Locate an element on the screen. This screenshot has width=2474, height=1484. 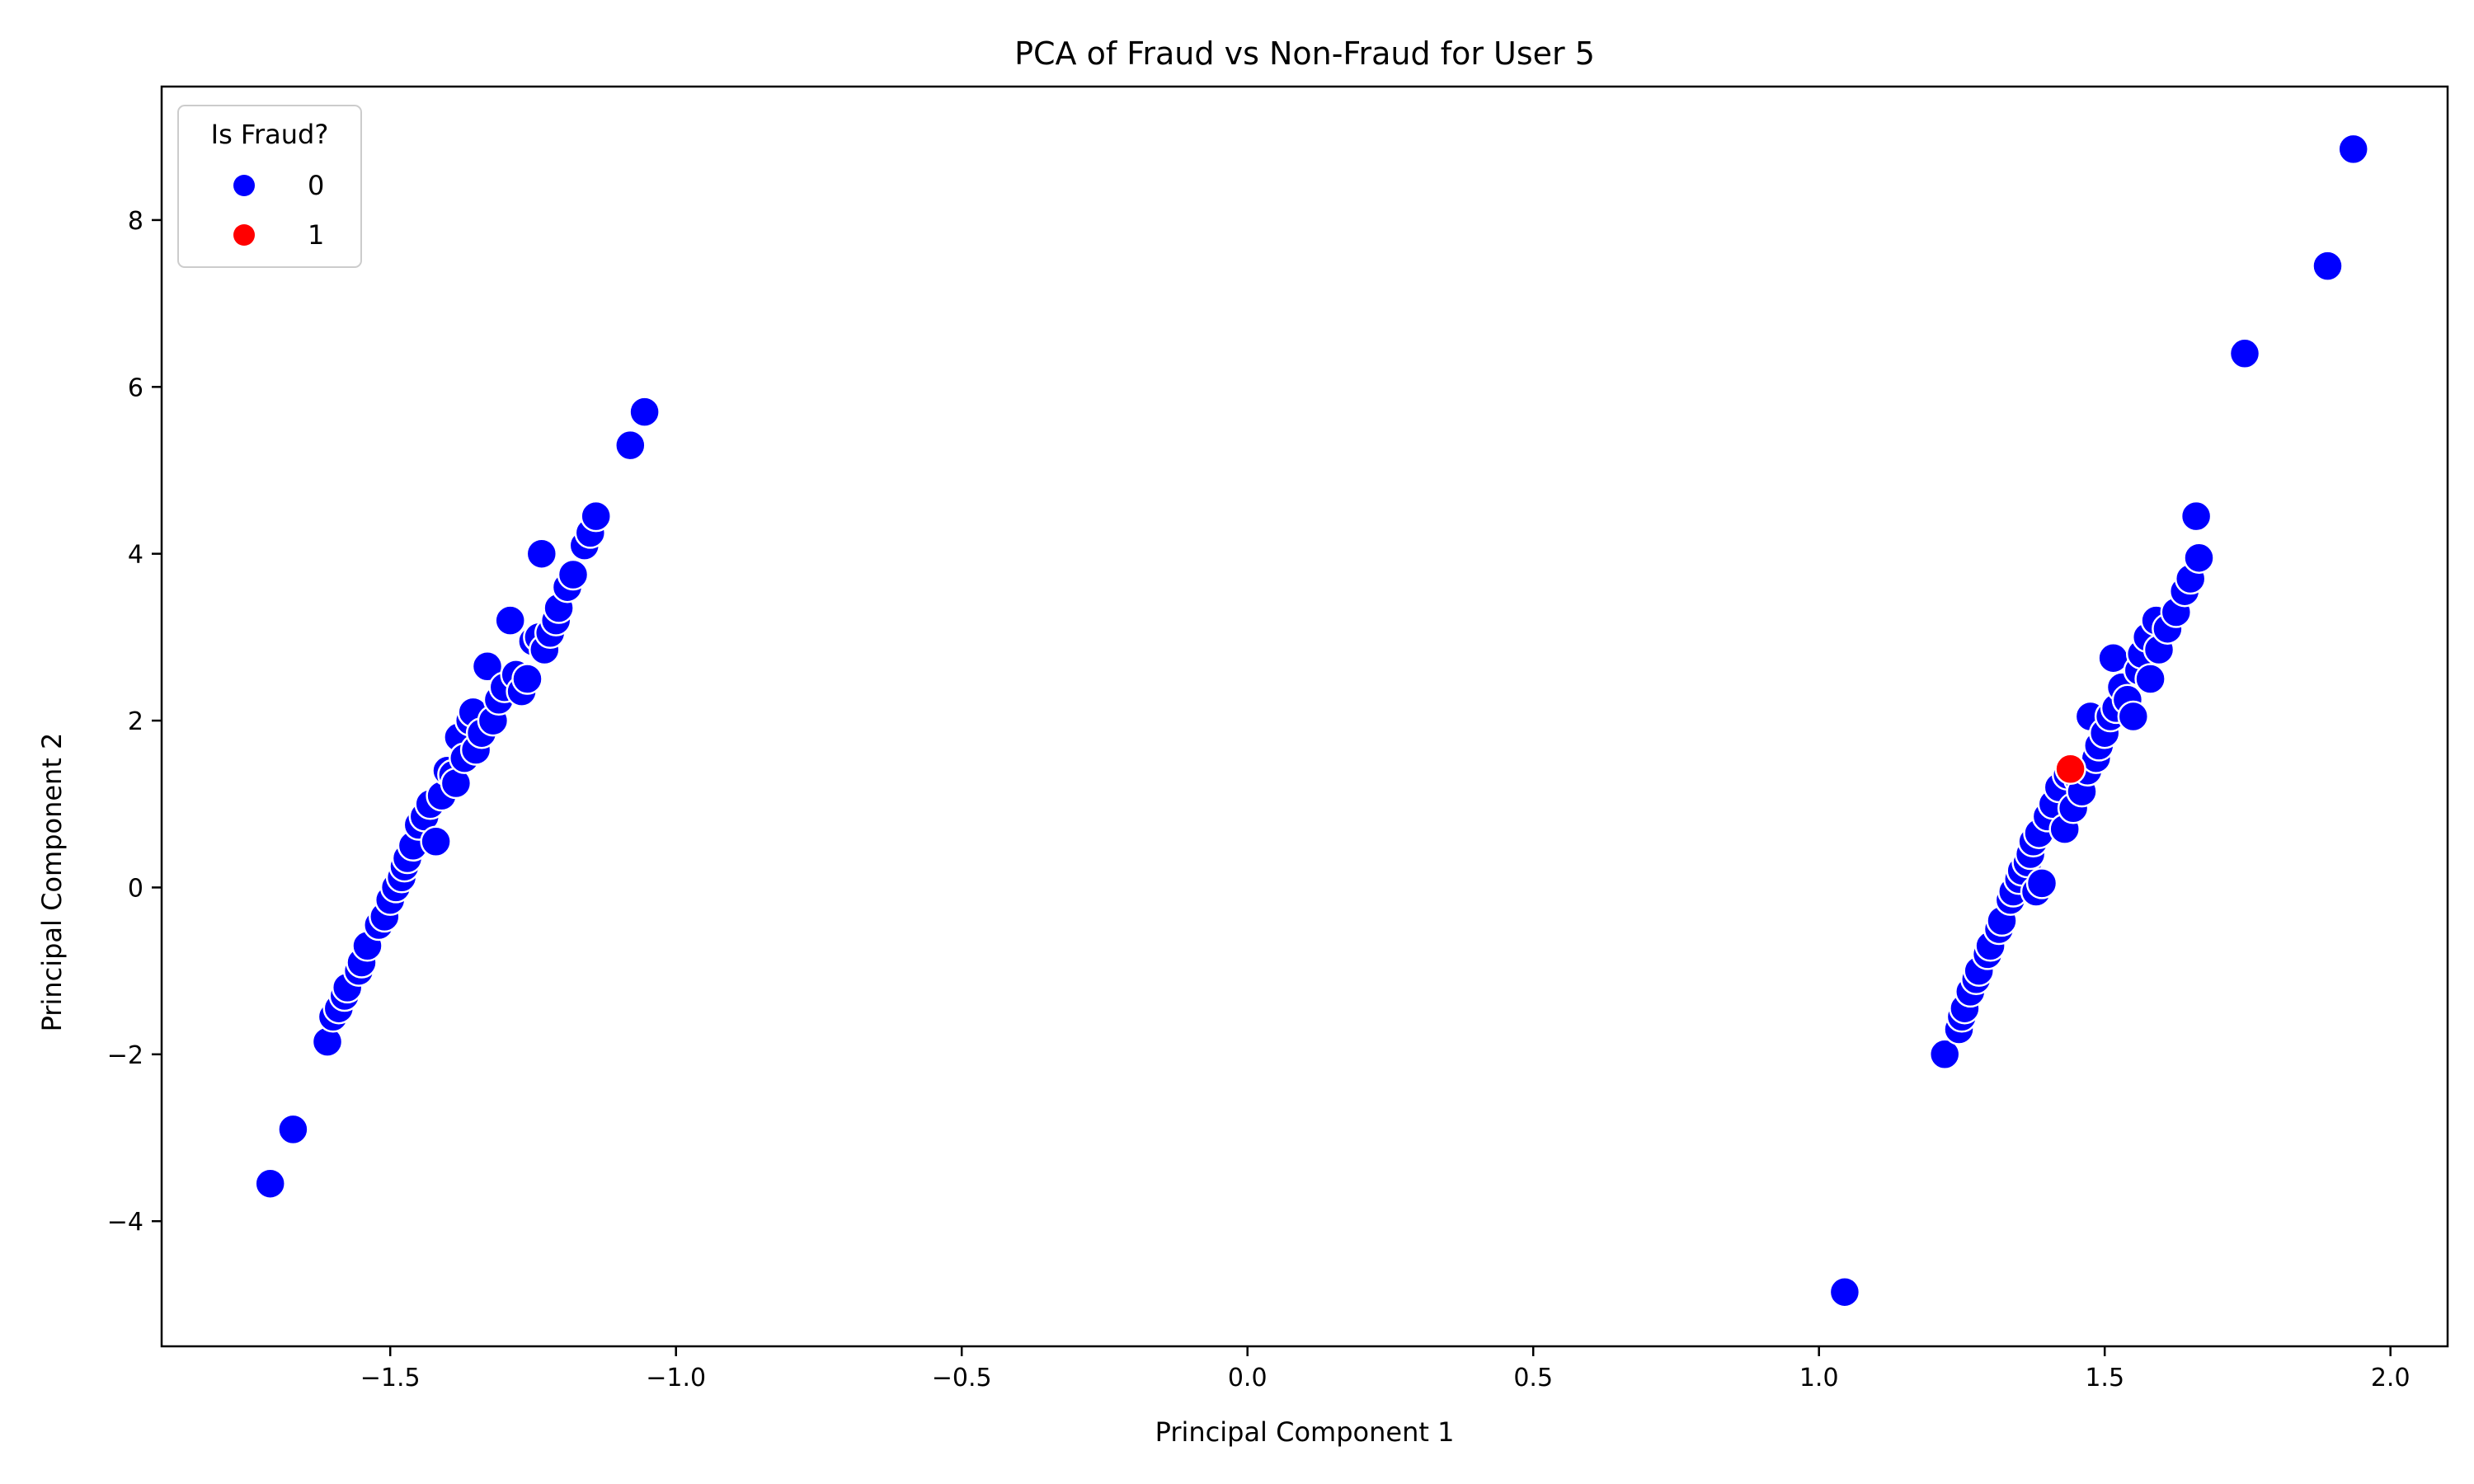
y-axis-ticks: −4 −2 0 2 4 6 8 is located at coordinates (134, 722).